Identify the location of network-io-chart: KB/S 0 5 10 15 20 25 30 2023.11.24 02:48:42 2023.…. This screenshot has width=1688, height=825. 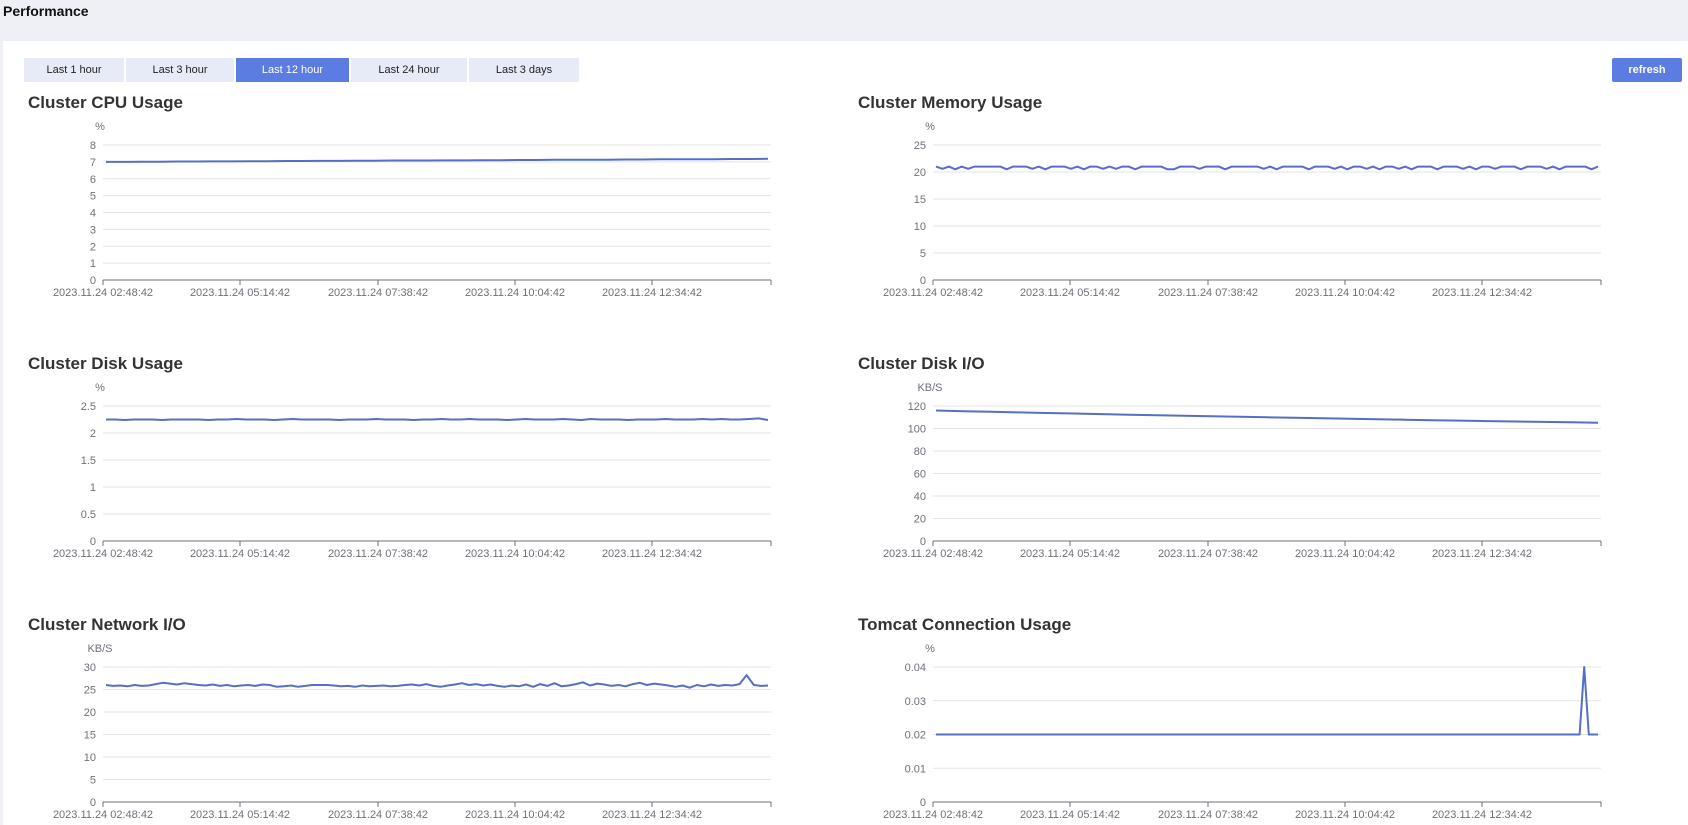
(418, 720).